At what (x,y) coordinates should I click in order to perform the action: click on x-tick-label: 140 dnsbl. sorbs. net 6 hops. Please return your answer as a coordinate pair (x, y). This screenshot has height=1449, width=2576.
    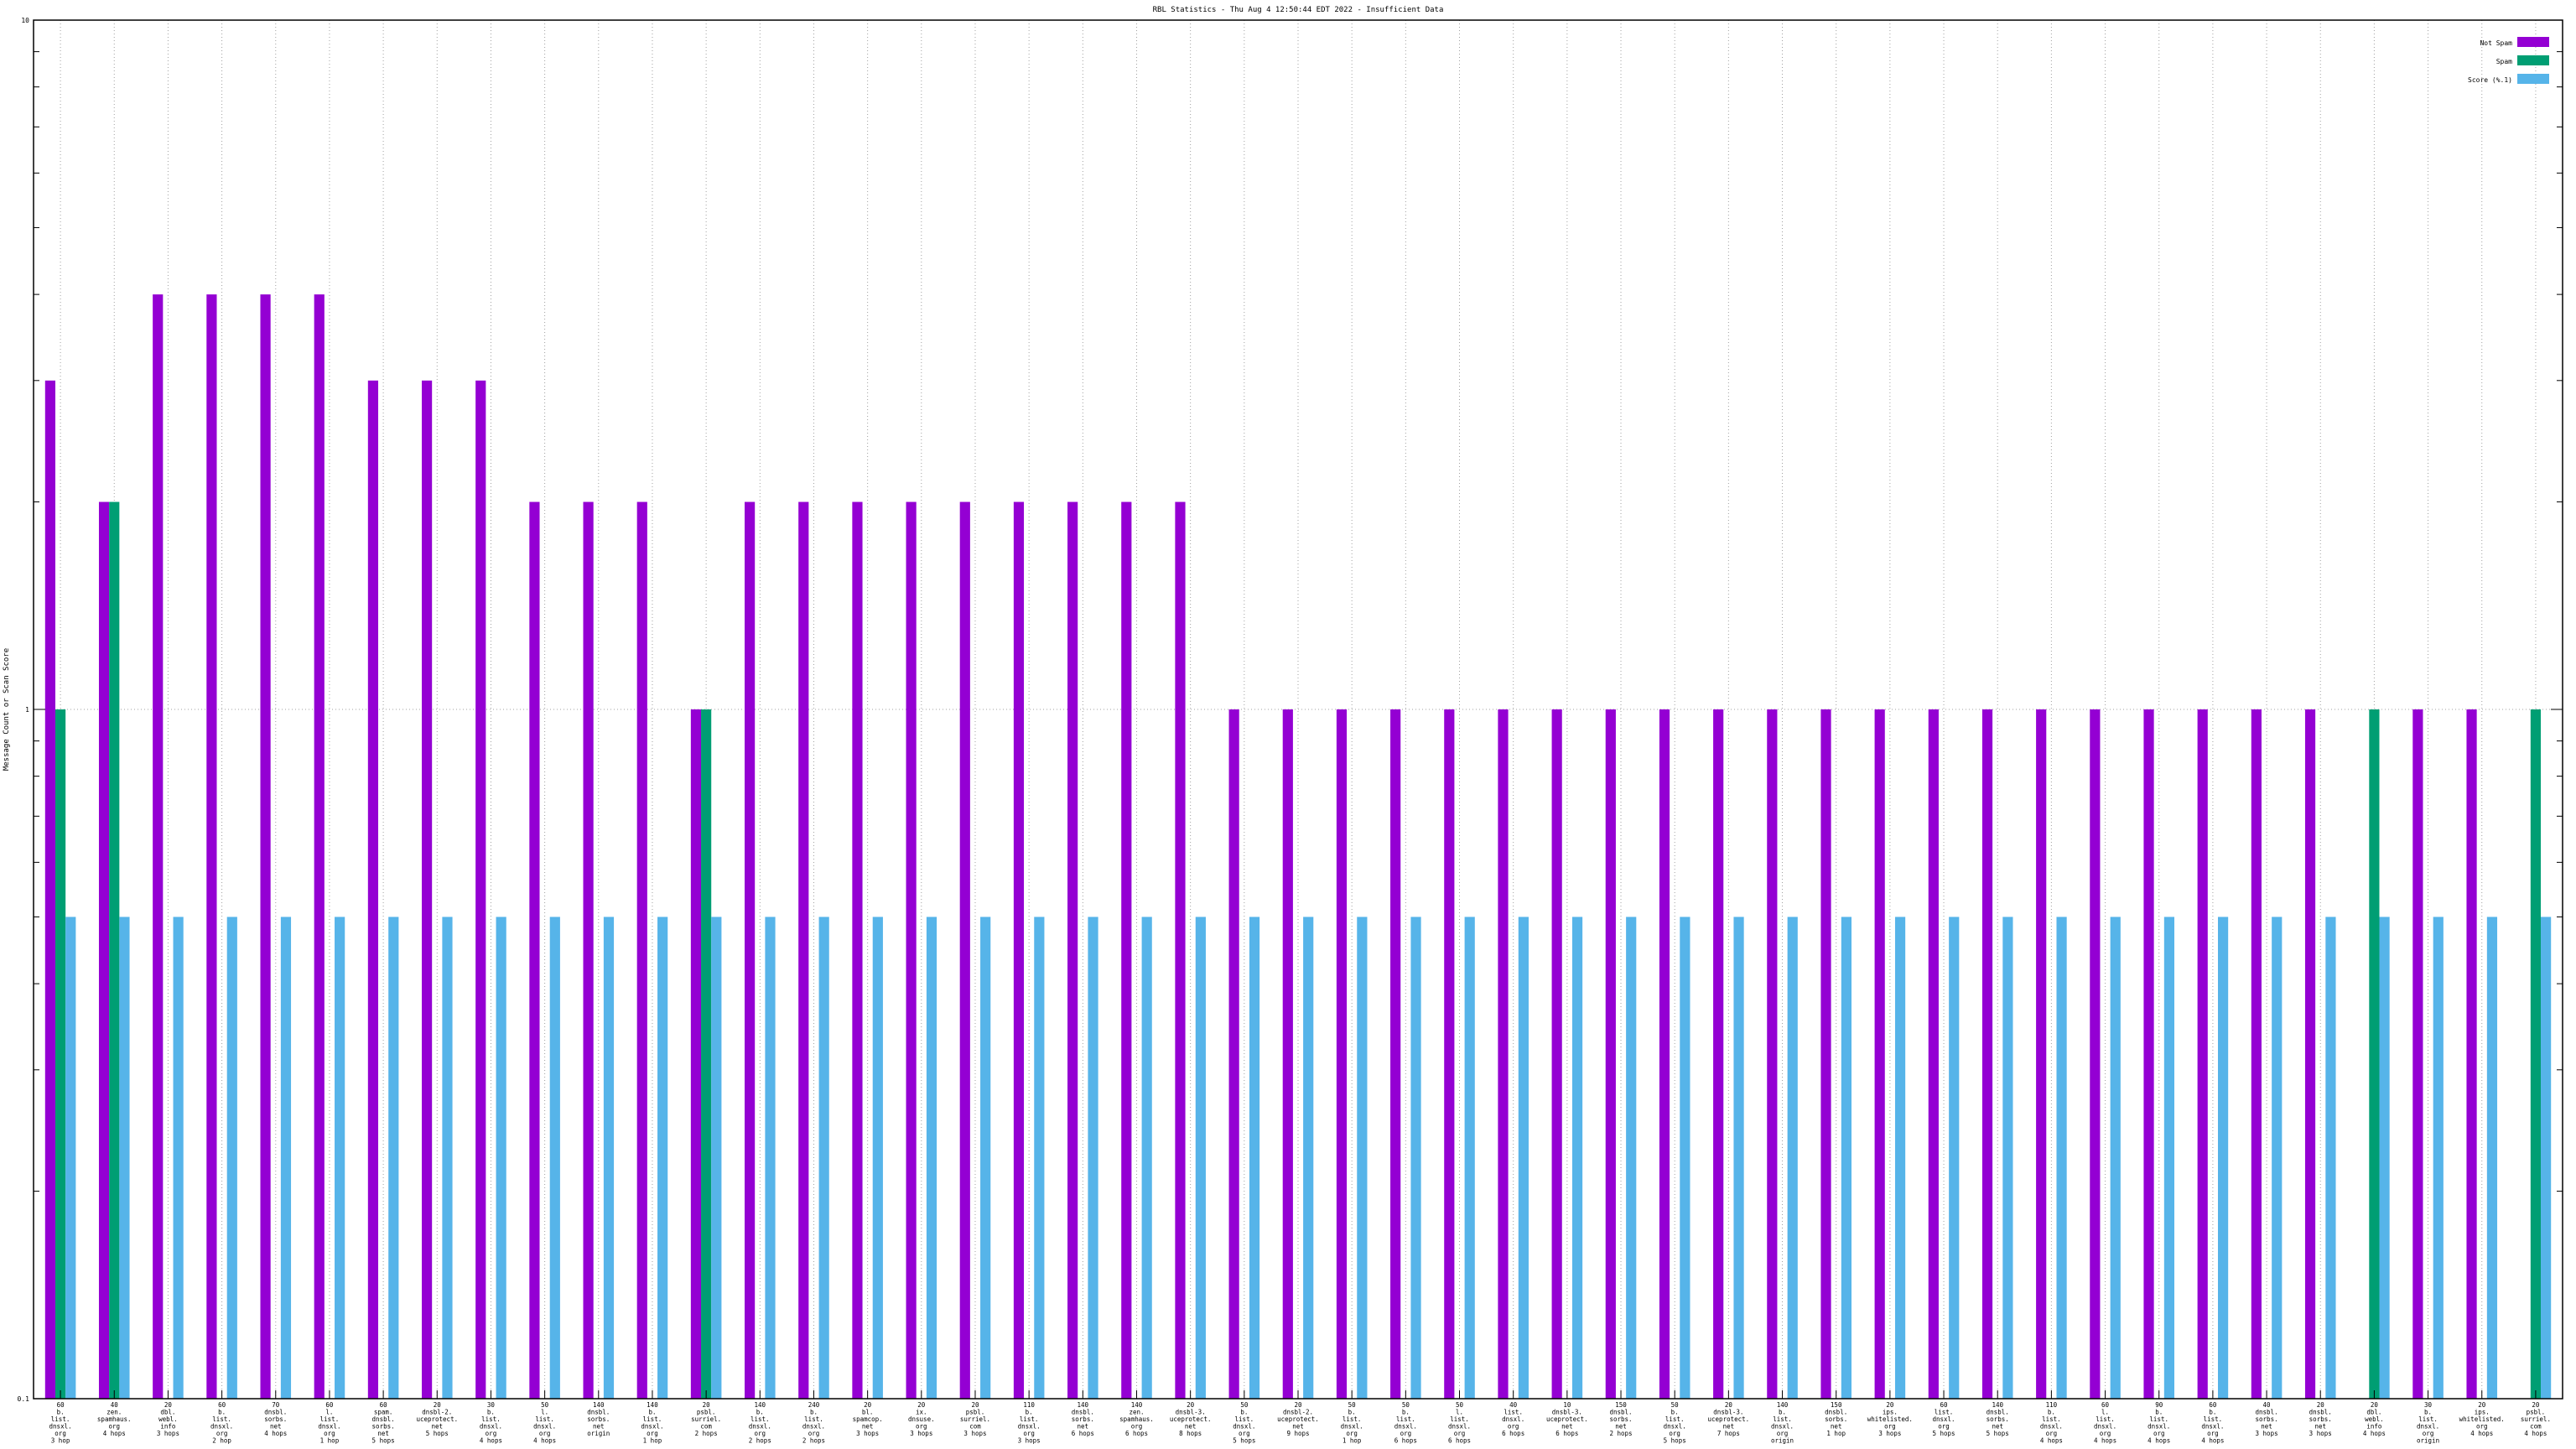
    Looking at the image, I should click on (1083, 1419).